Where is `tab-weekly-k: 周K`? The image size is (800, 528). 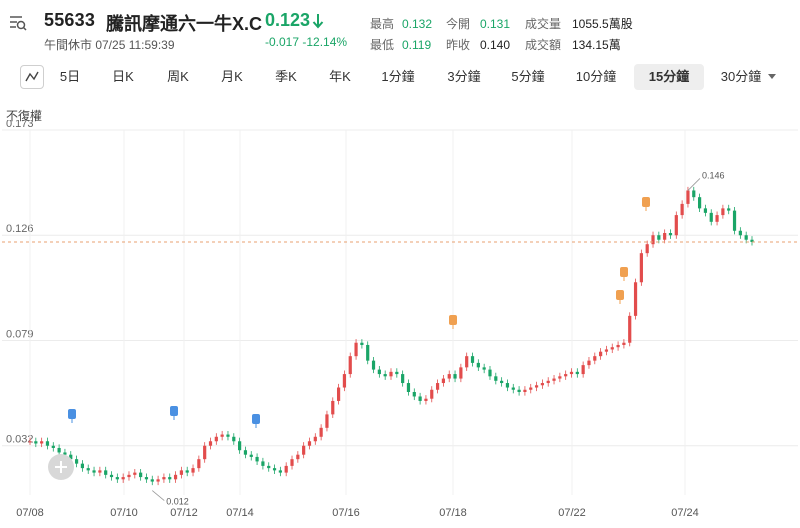 tab-weekly-k: 周K is located at coordinates (178, 76).